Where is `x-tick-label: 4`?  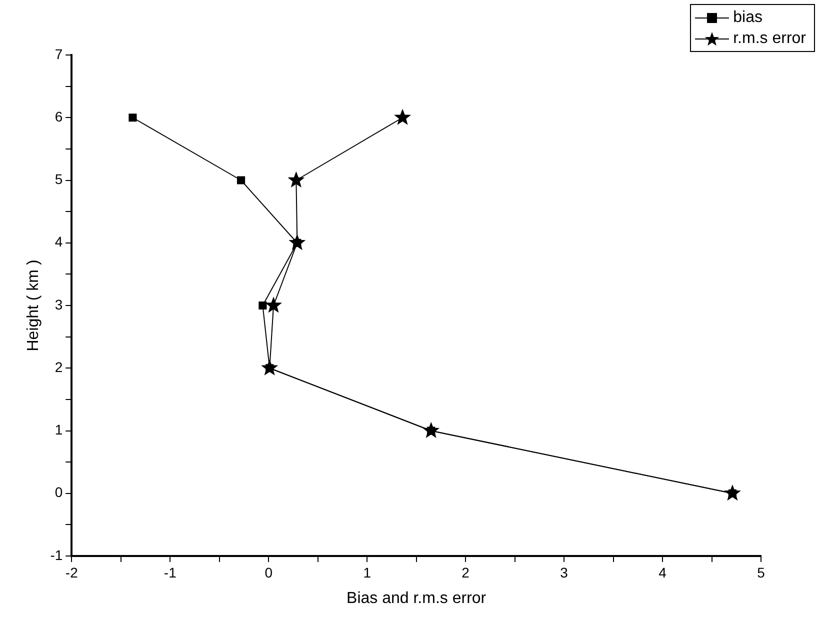 x-tick-label: 4 is located at coordinates (662, 572).